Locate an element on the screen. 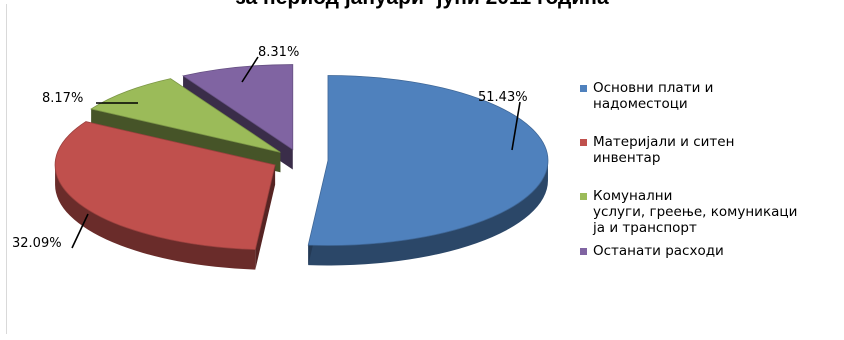  pie-slice is located at coordinates (165, 195).